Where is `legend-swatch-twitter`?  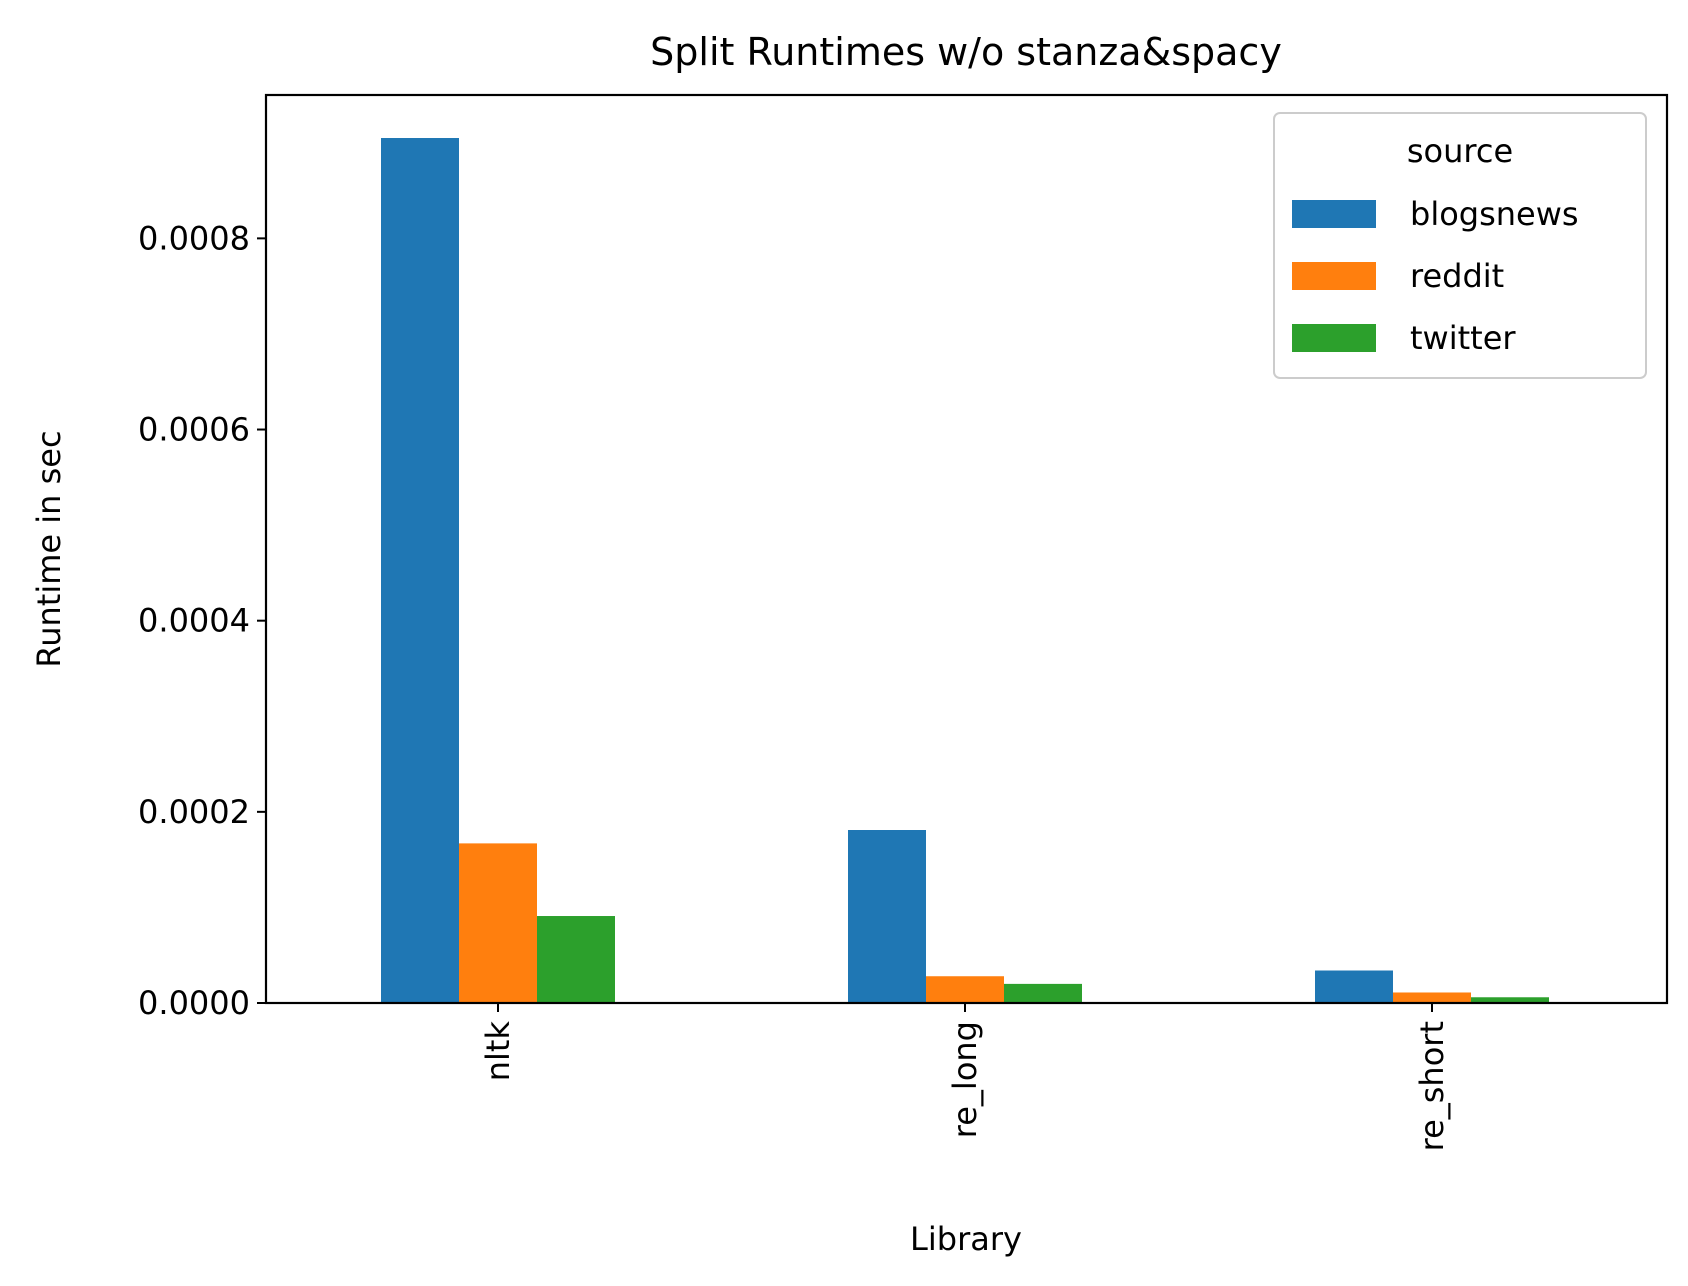 legend-swatch-twitter is located at coordinates (1334, 338).